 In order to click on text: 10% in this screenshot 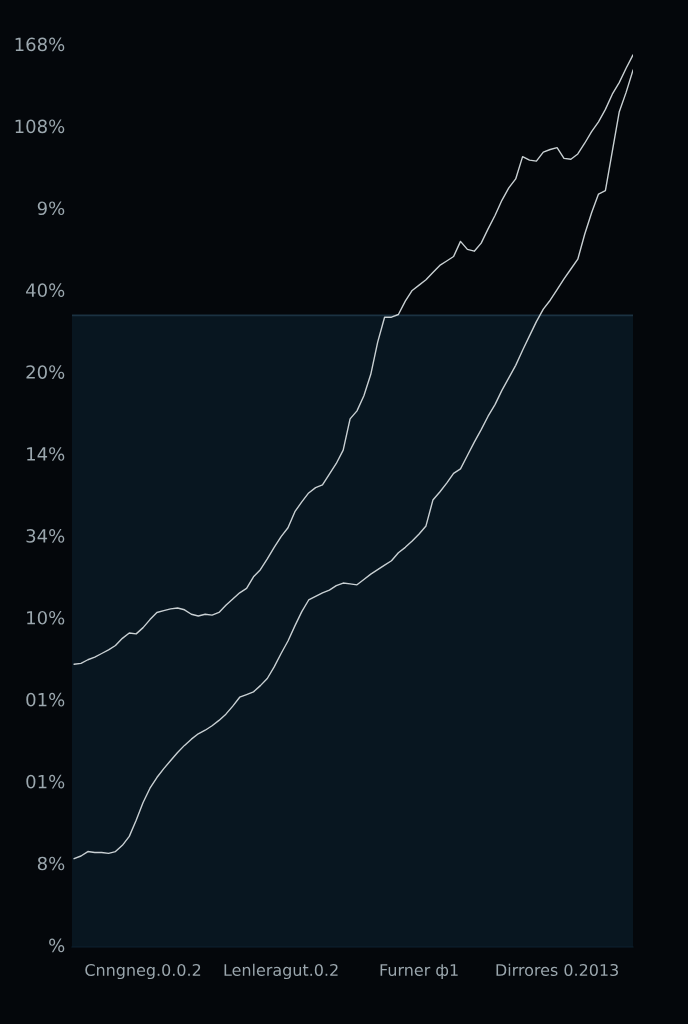, I will do `click(46, 617)`.